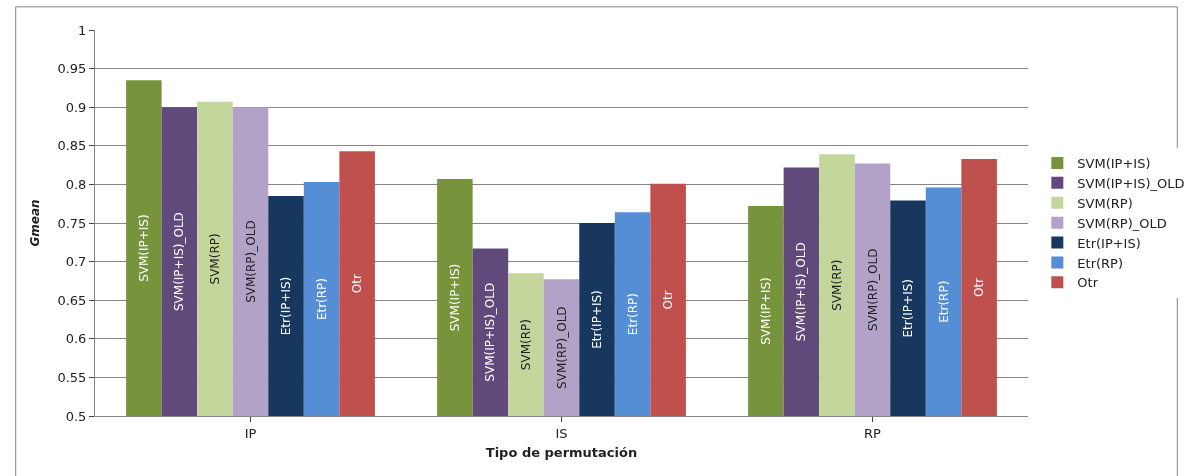 The image size is (1202, 476). I want to click on y-tick-label: 0.65, so click(72, 300).